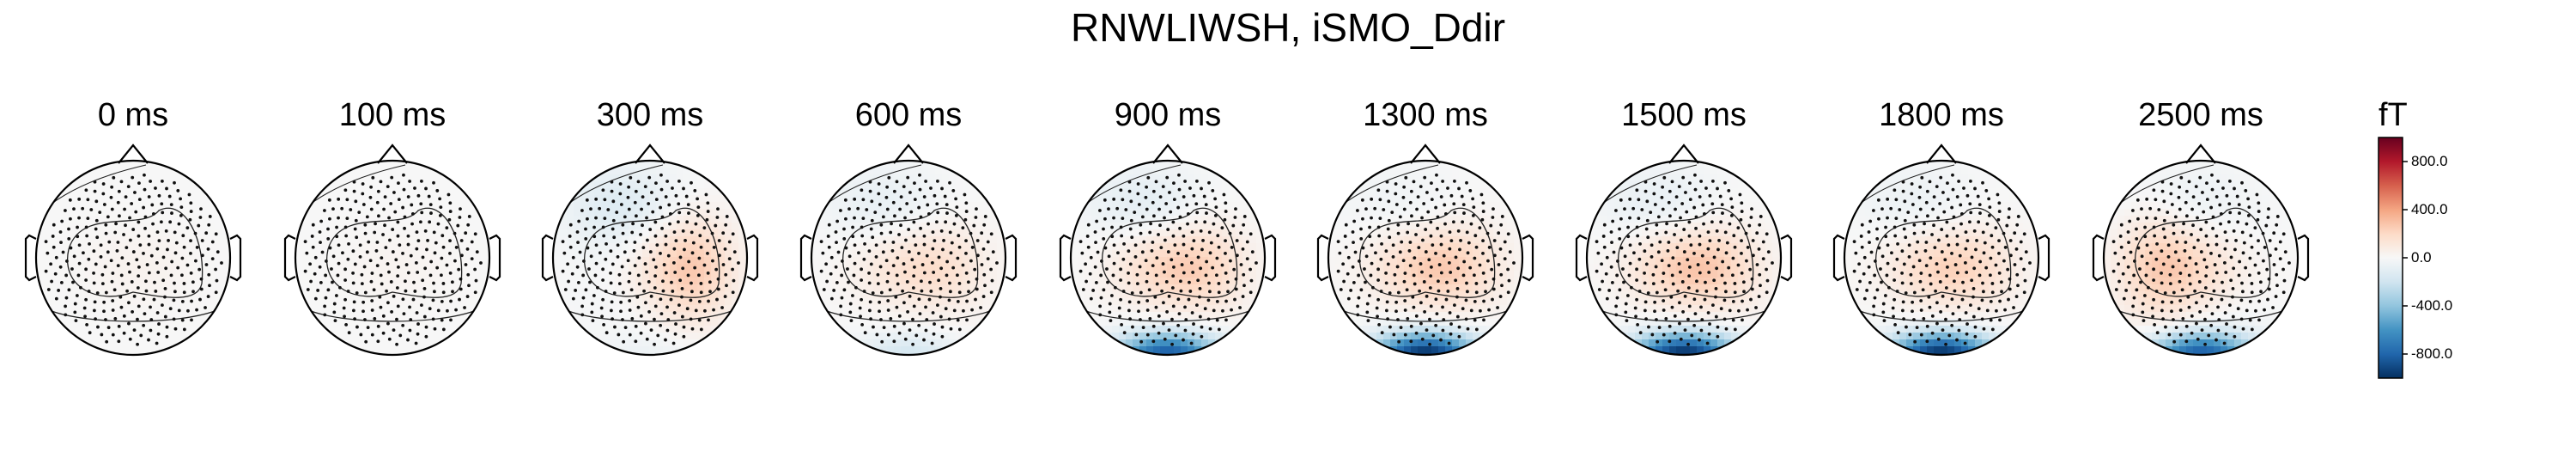  I want to click on topomap-title-4: 900 ms, so click(1168, 115).